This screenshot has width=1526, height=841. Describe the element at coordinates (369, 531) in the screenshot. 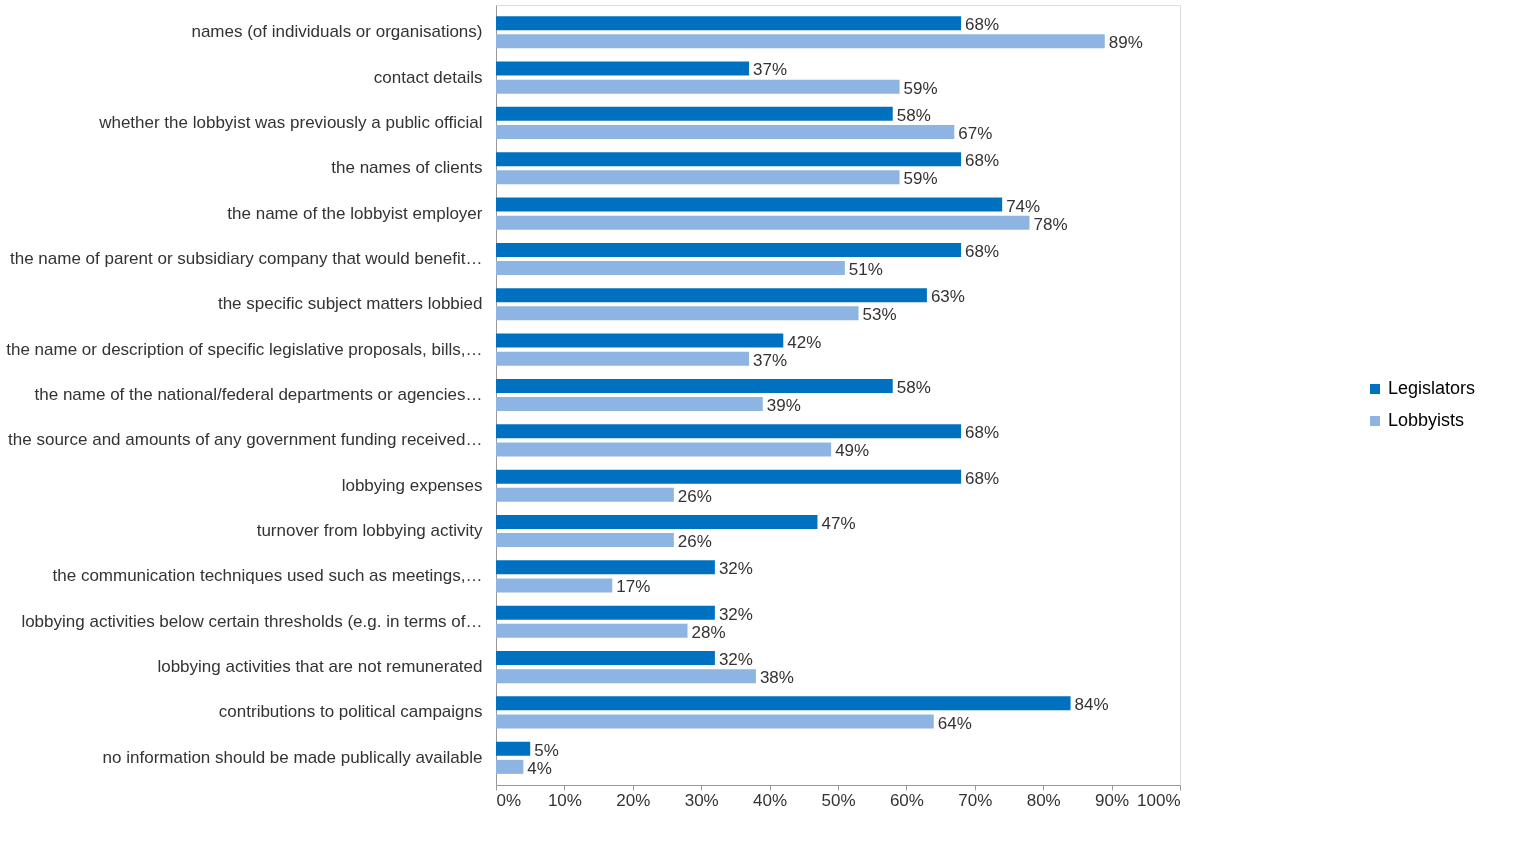

I see `y-tick-label: turnover from lobbying activity` at that location.